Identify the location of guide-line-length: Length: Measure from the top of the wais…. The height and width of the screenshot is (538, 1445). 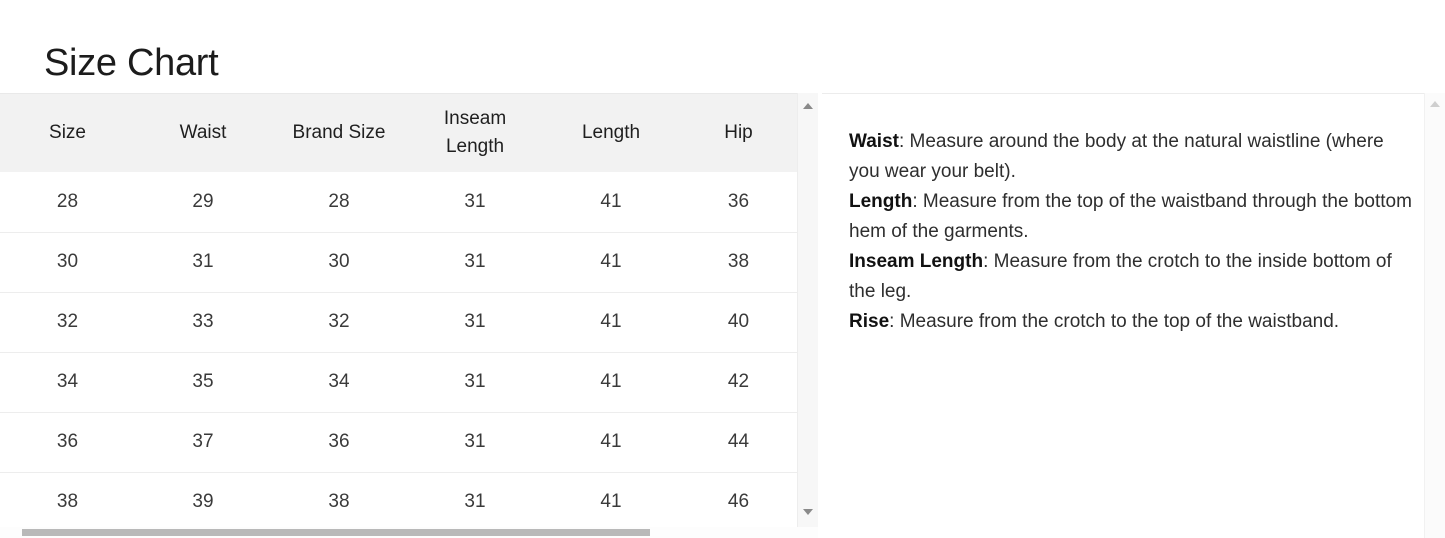
(1134, 217).